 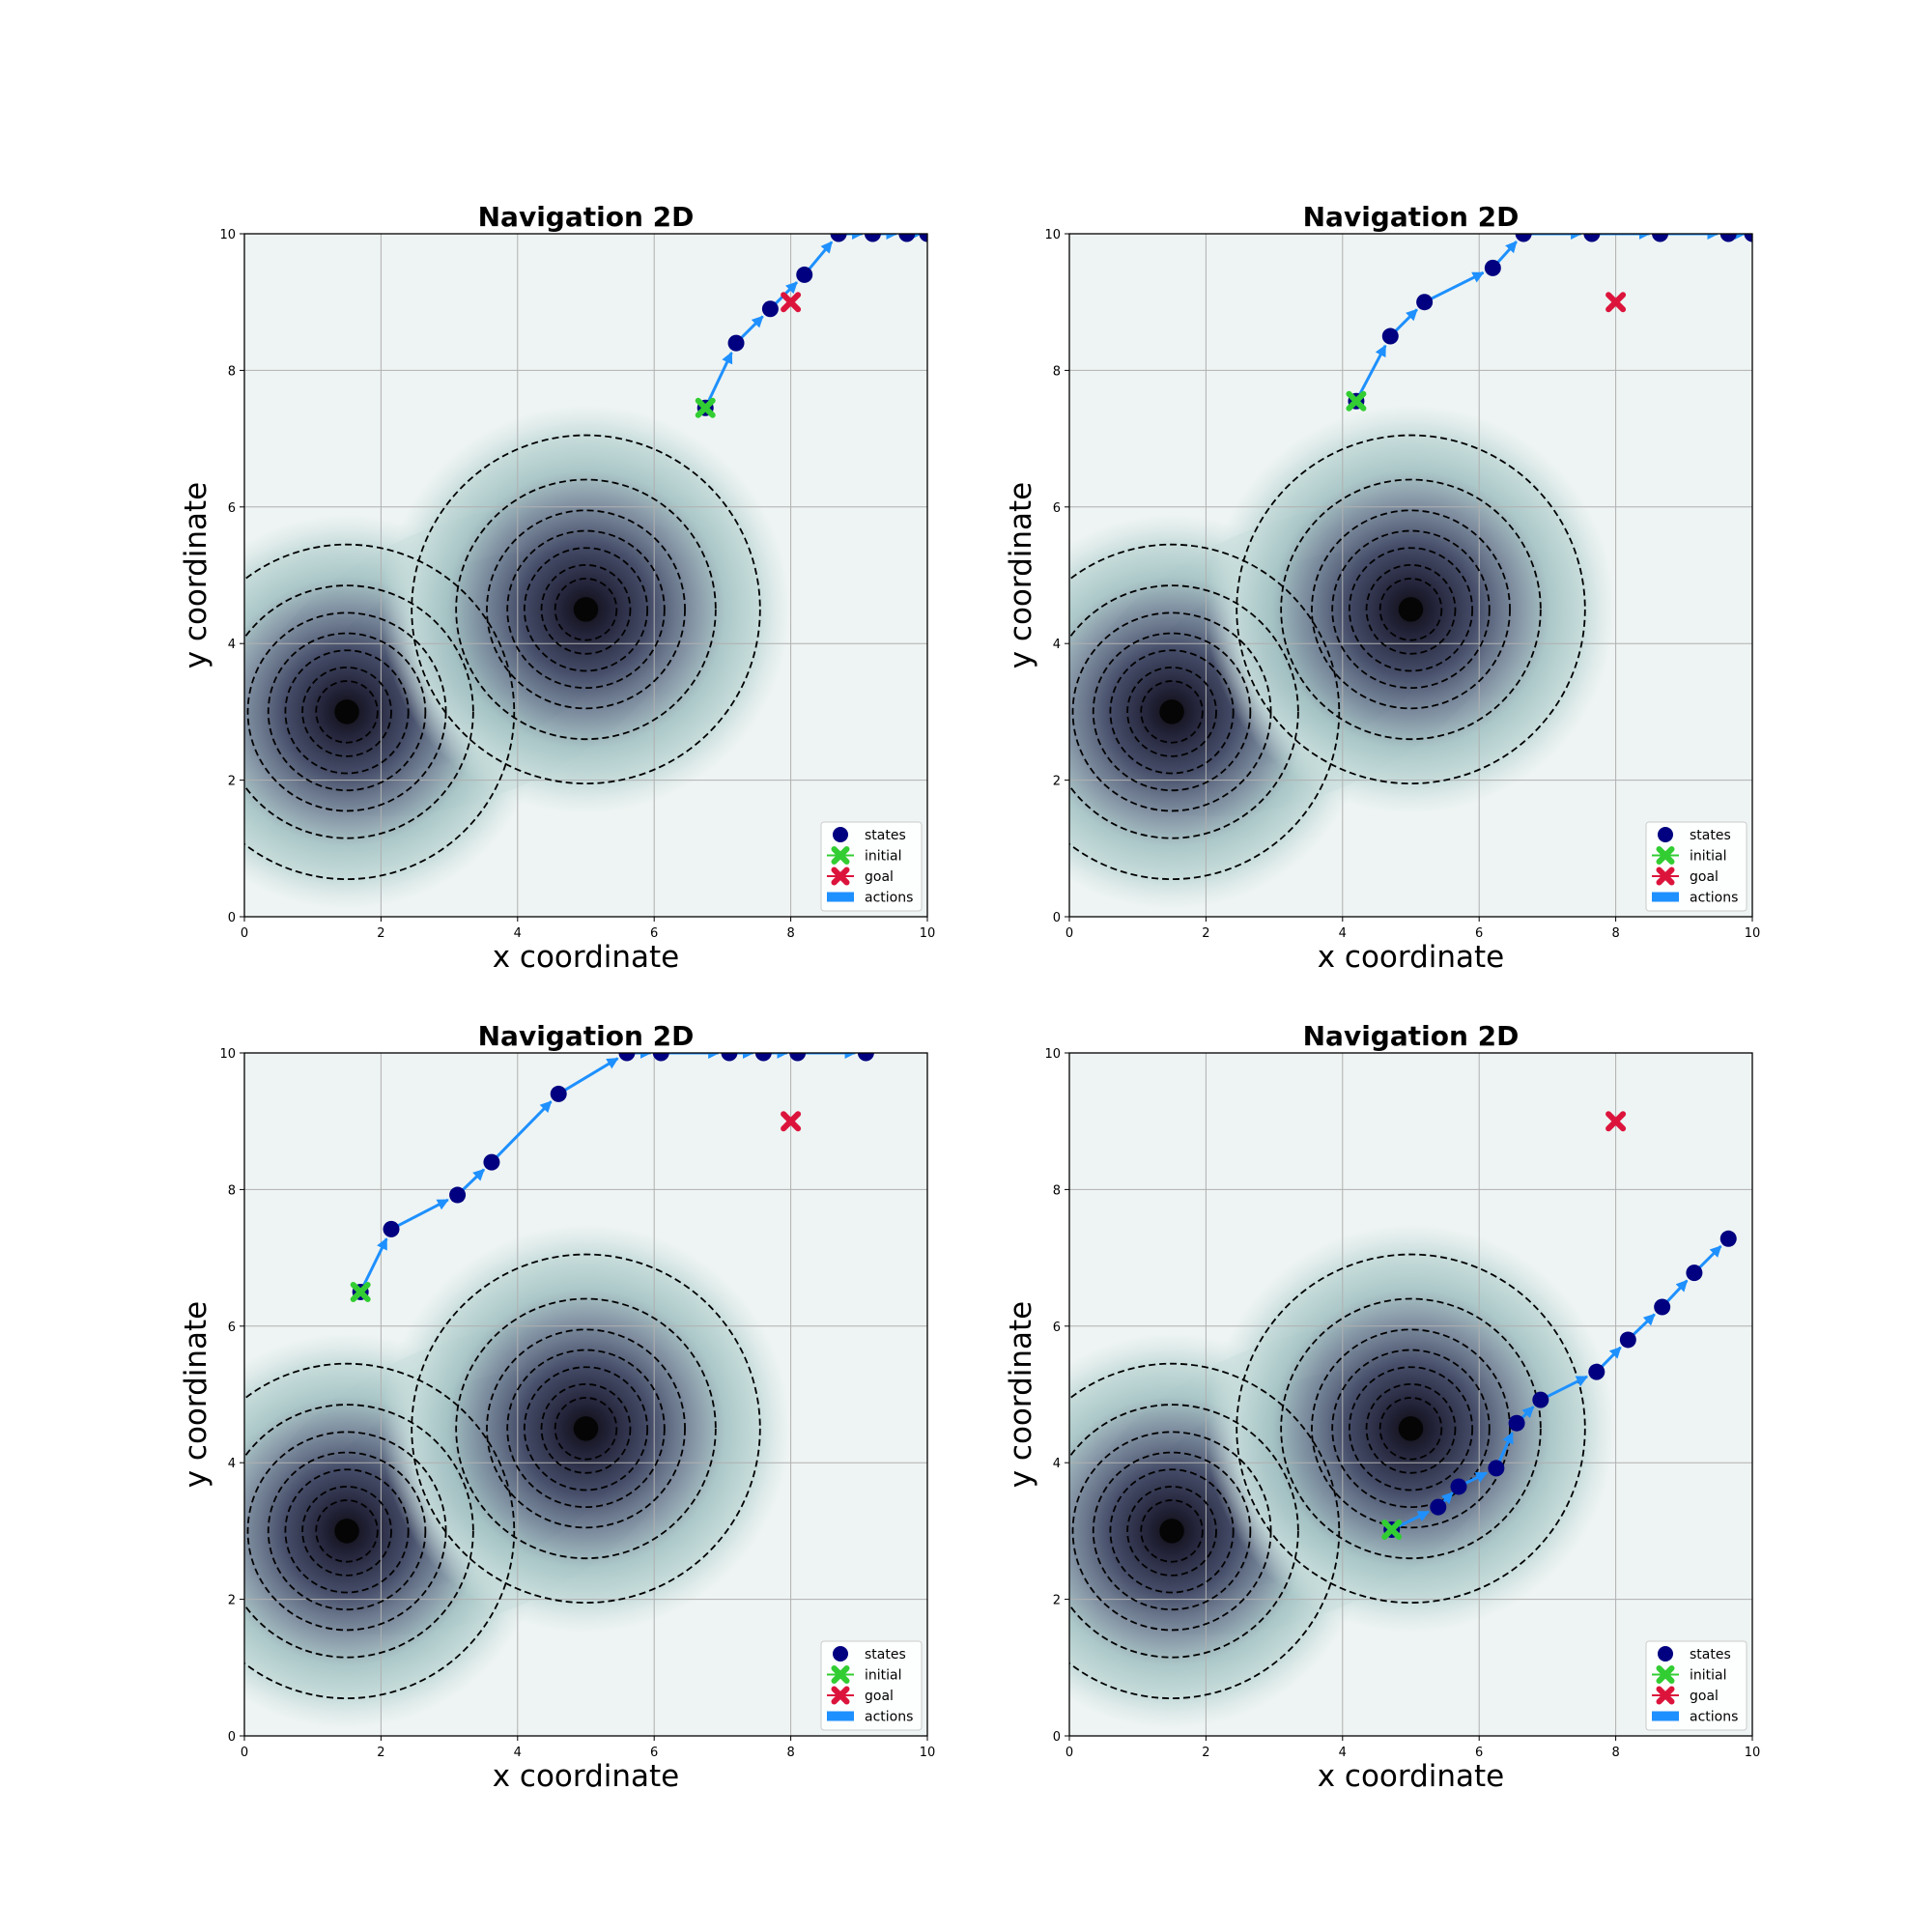 I want to click on y-tick-label: 0, so click(x=232, y=918).